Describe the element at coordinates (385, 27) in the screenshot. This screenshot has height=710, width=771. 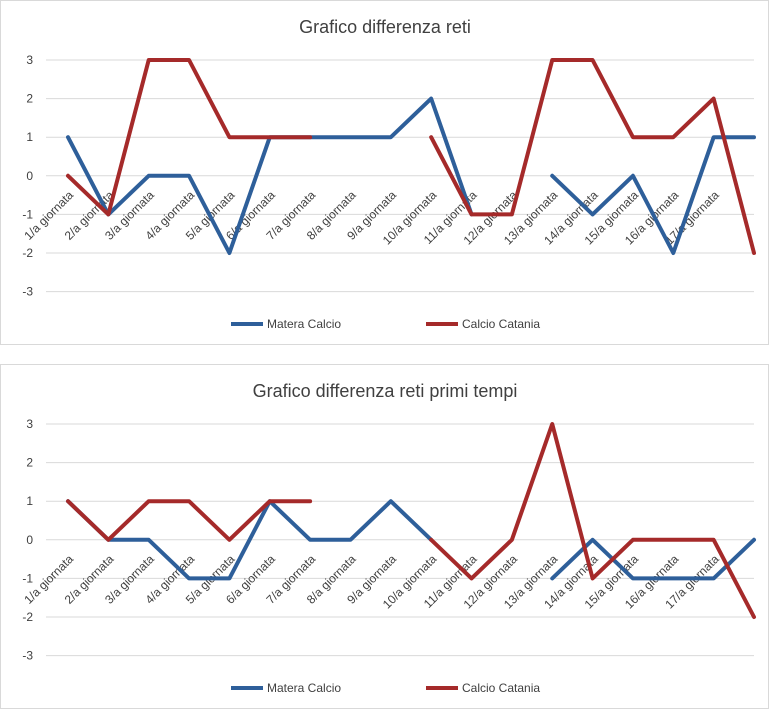
I see `chart-title: Grafico differenza reti` at that location.